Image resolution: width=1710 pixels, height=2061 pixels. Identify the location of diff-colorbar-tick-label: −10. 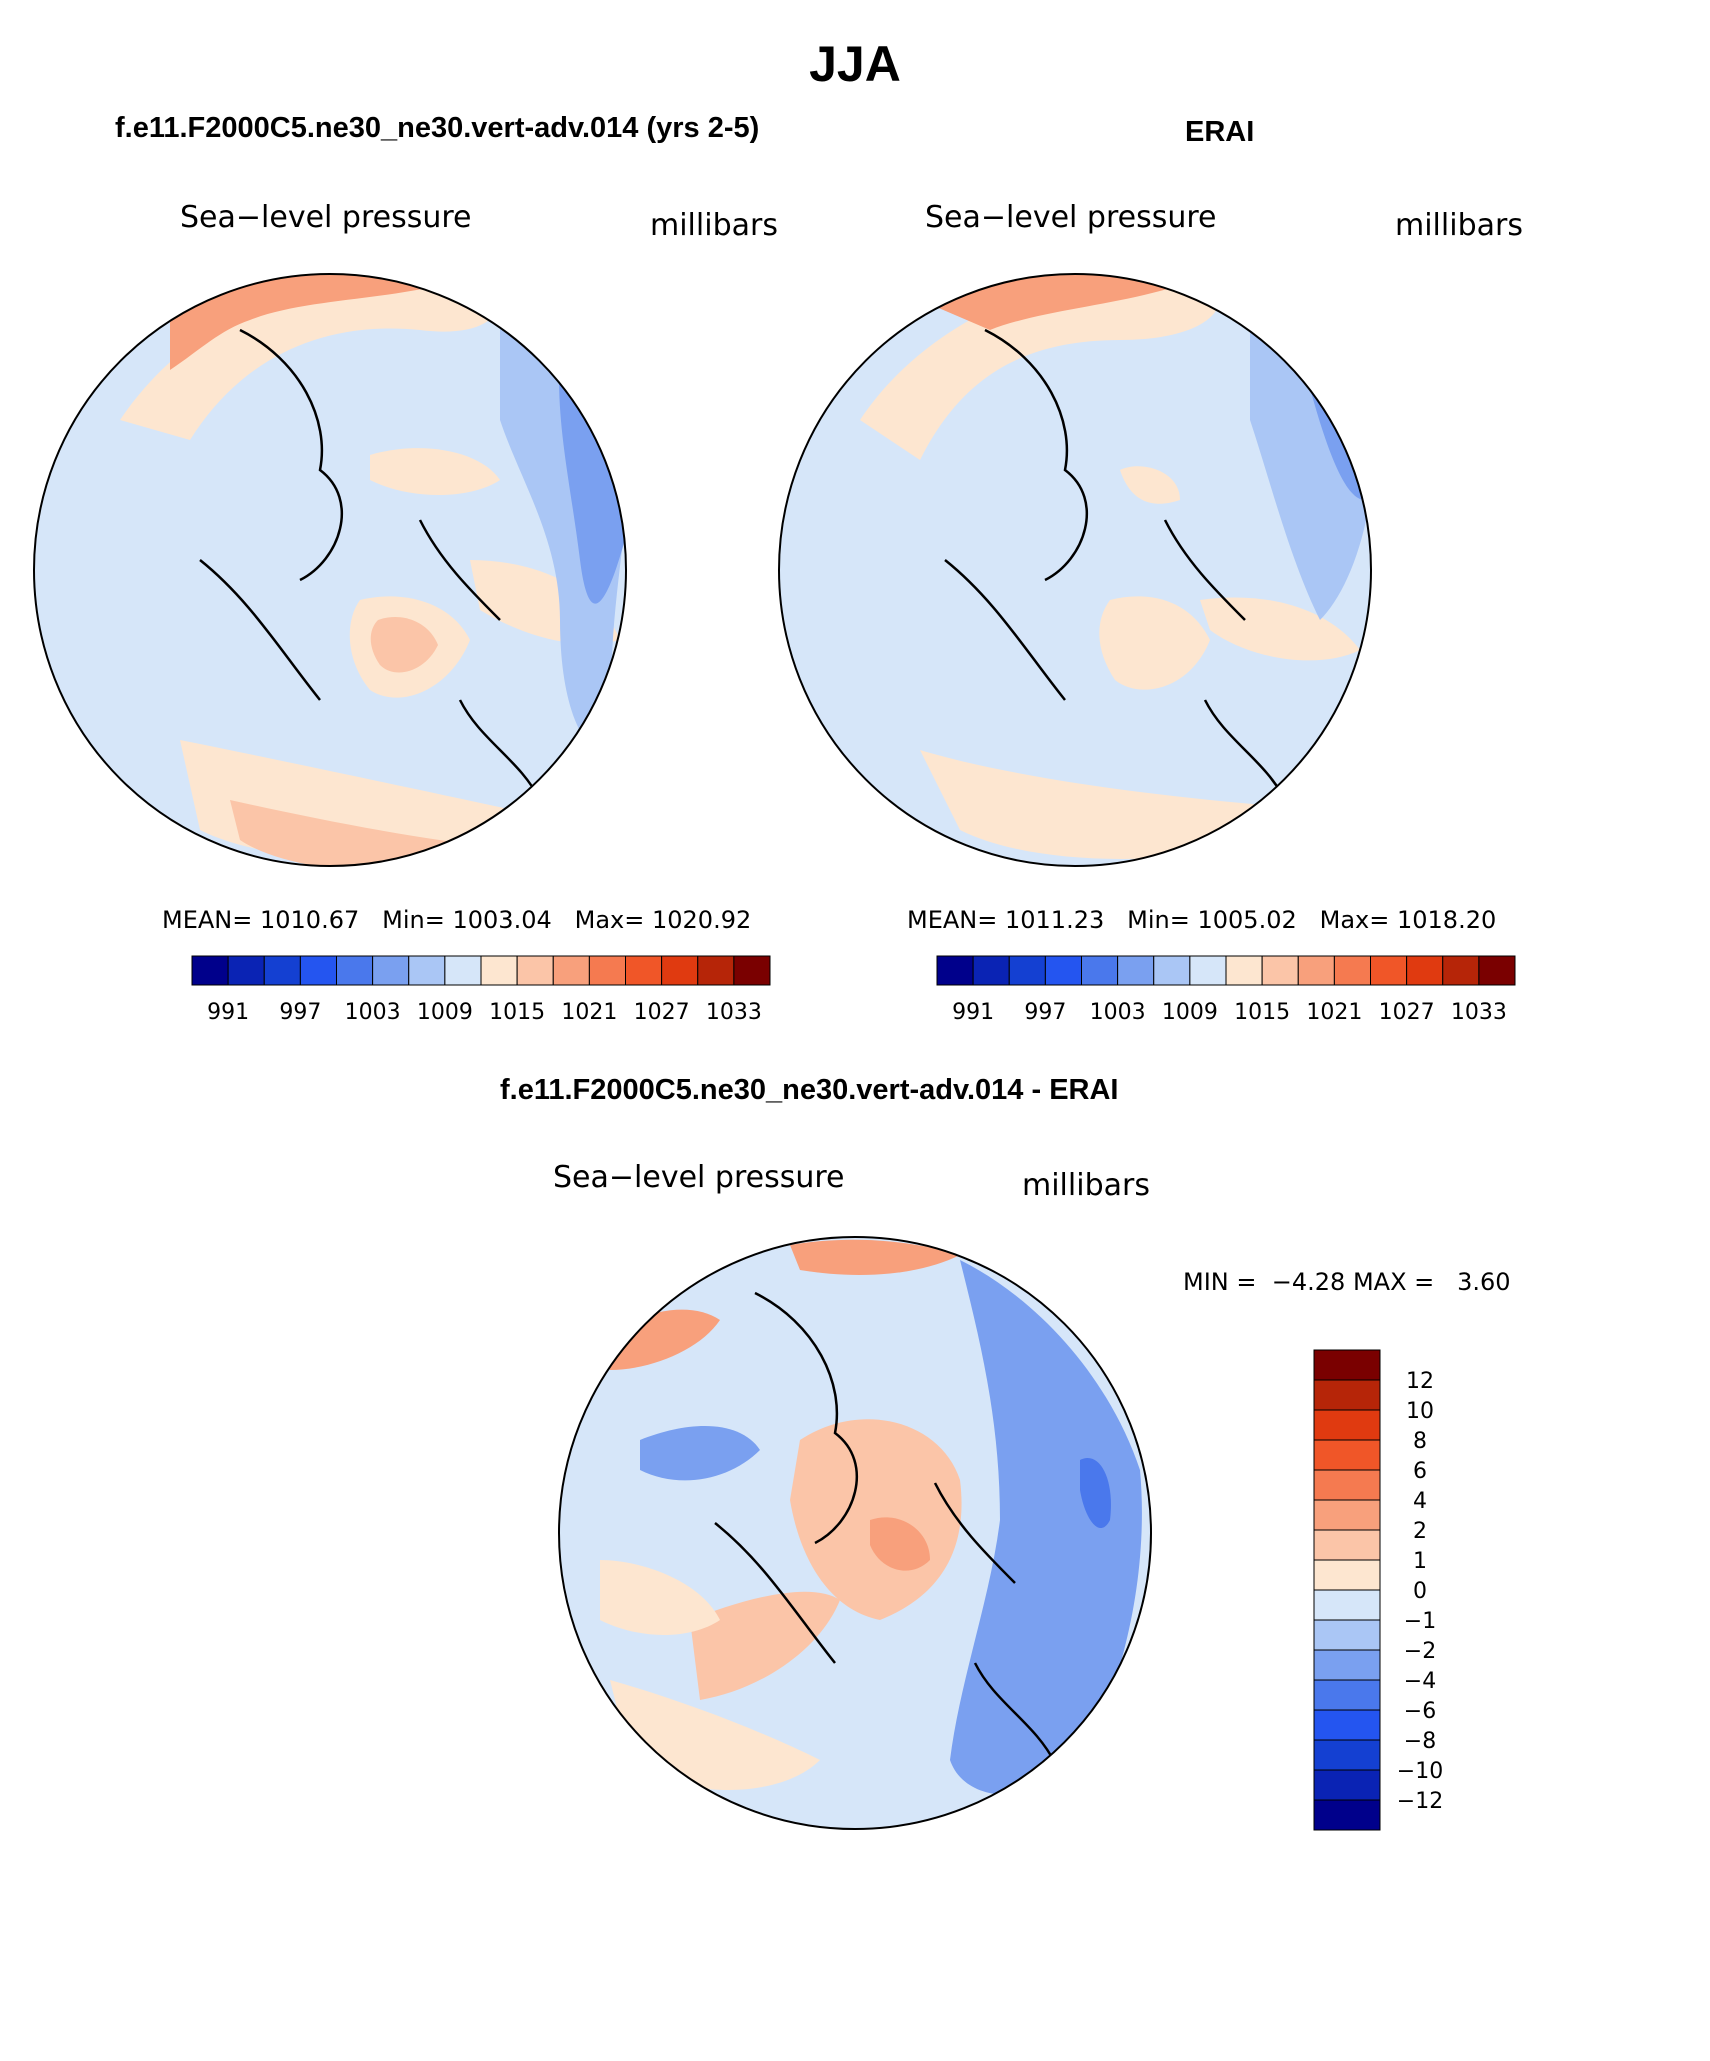
(1420, 1771).